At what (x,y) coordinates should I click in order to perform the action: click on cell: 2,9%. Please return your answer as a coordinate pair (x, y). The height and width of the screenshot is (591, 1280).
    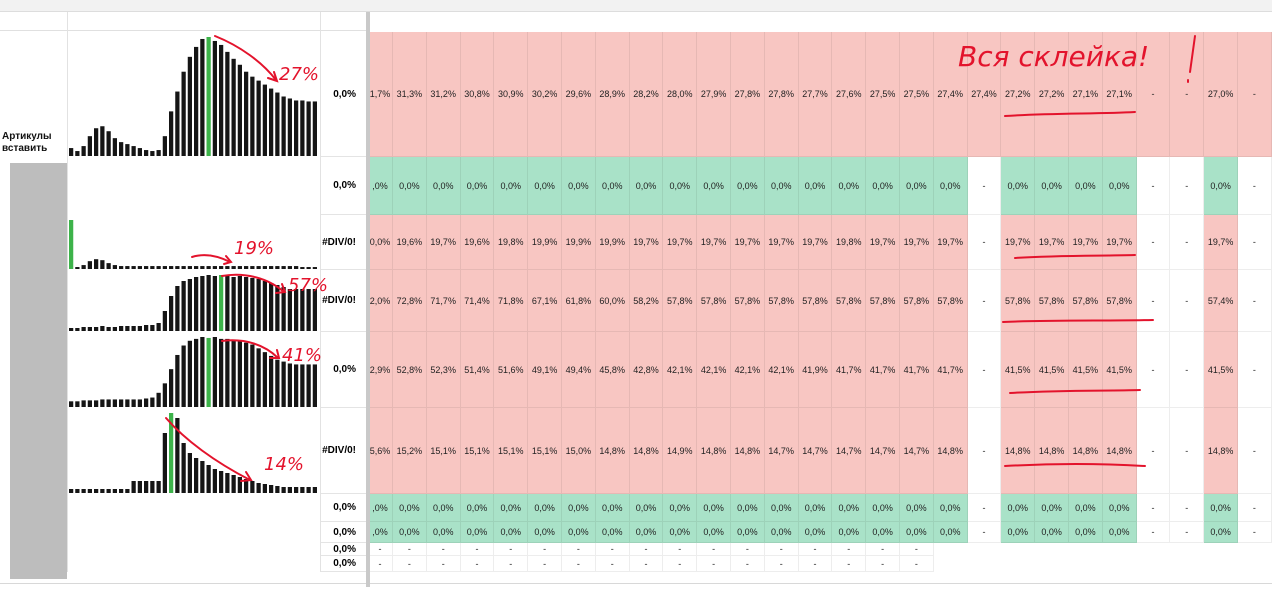
    Looking at the image, I should click on (380, 370).